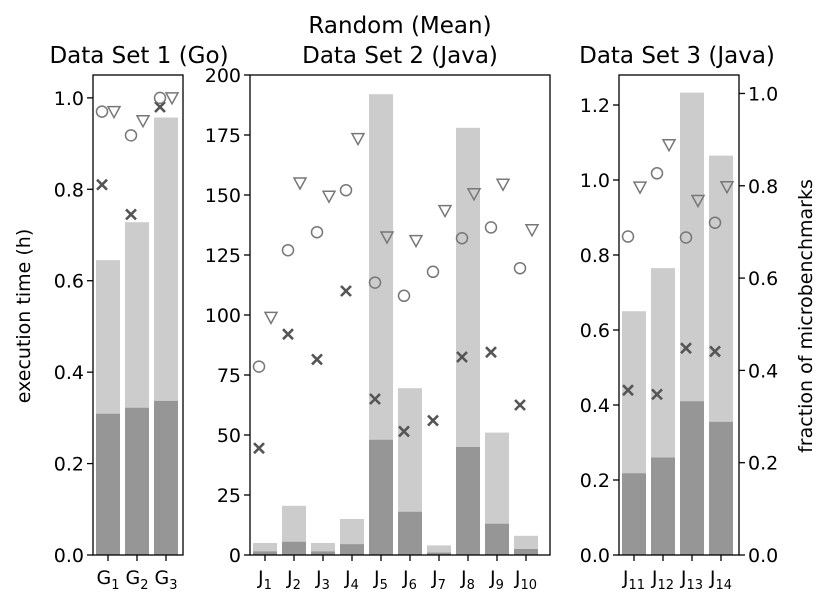 The image size is (831, 605). Describe the element at coordinates (691, 580) in the screenshot. I see `x-tick-label: J13` at that location.